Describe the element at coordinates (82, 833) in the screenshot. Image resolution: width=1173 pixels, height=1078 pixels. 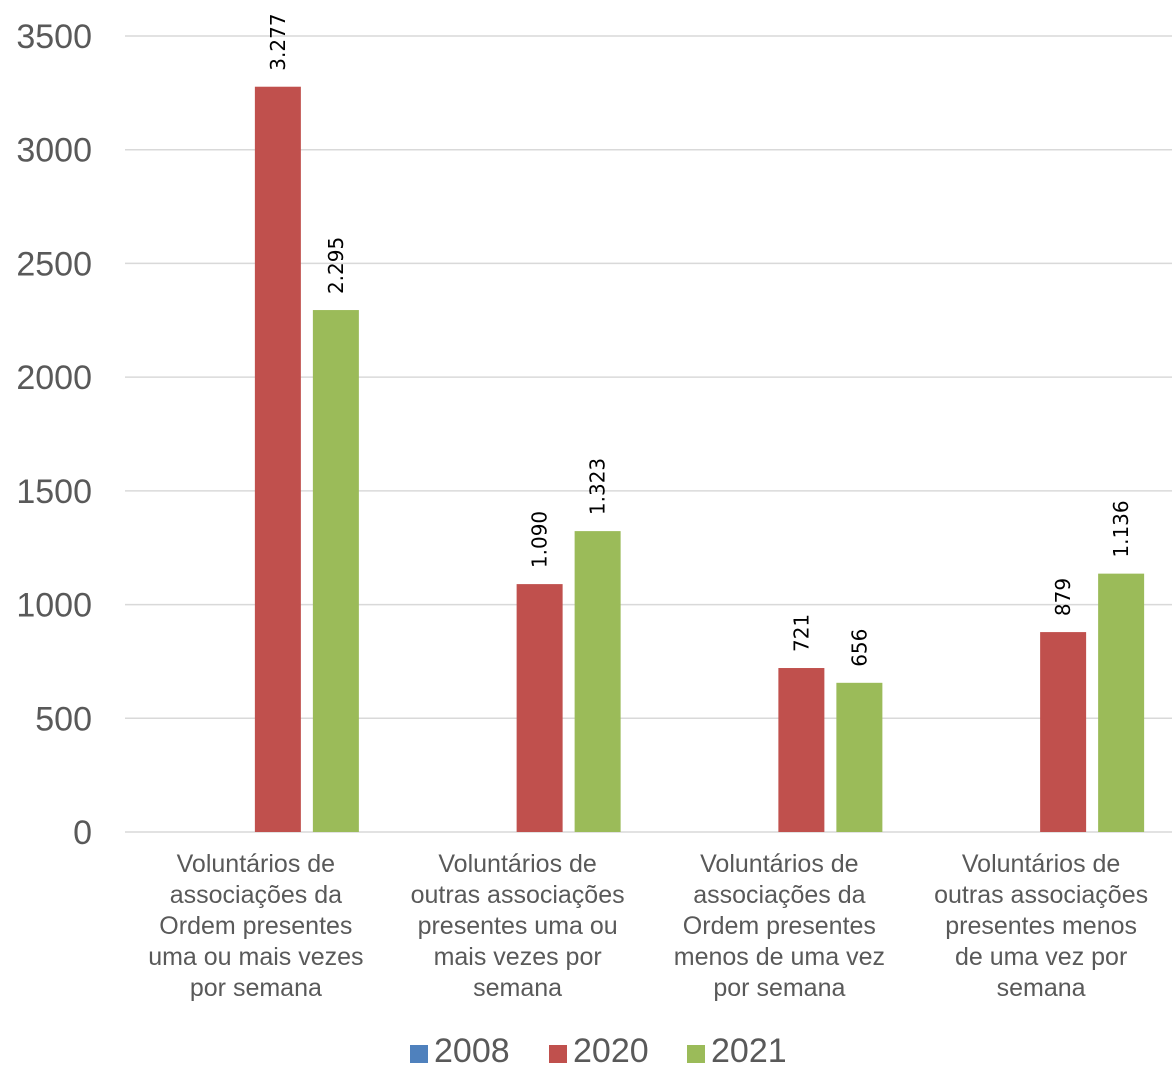
I see `y-tick-label: 0` at that location.